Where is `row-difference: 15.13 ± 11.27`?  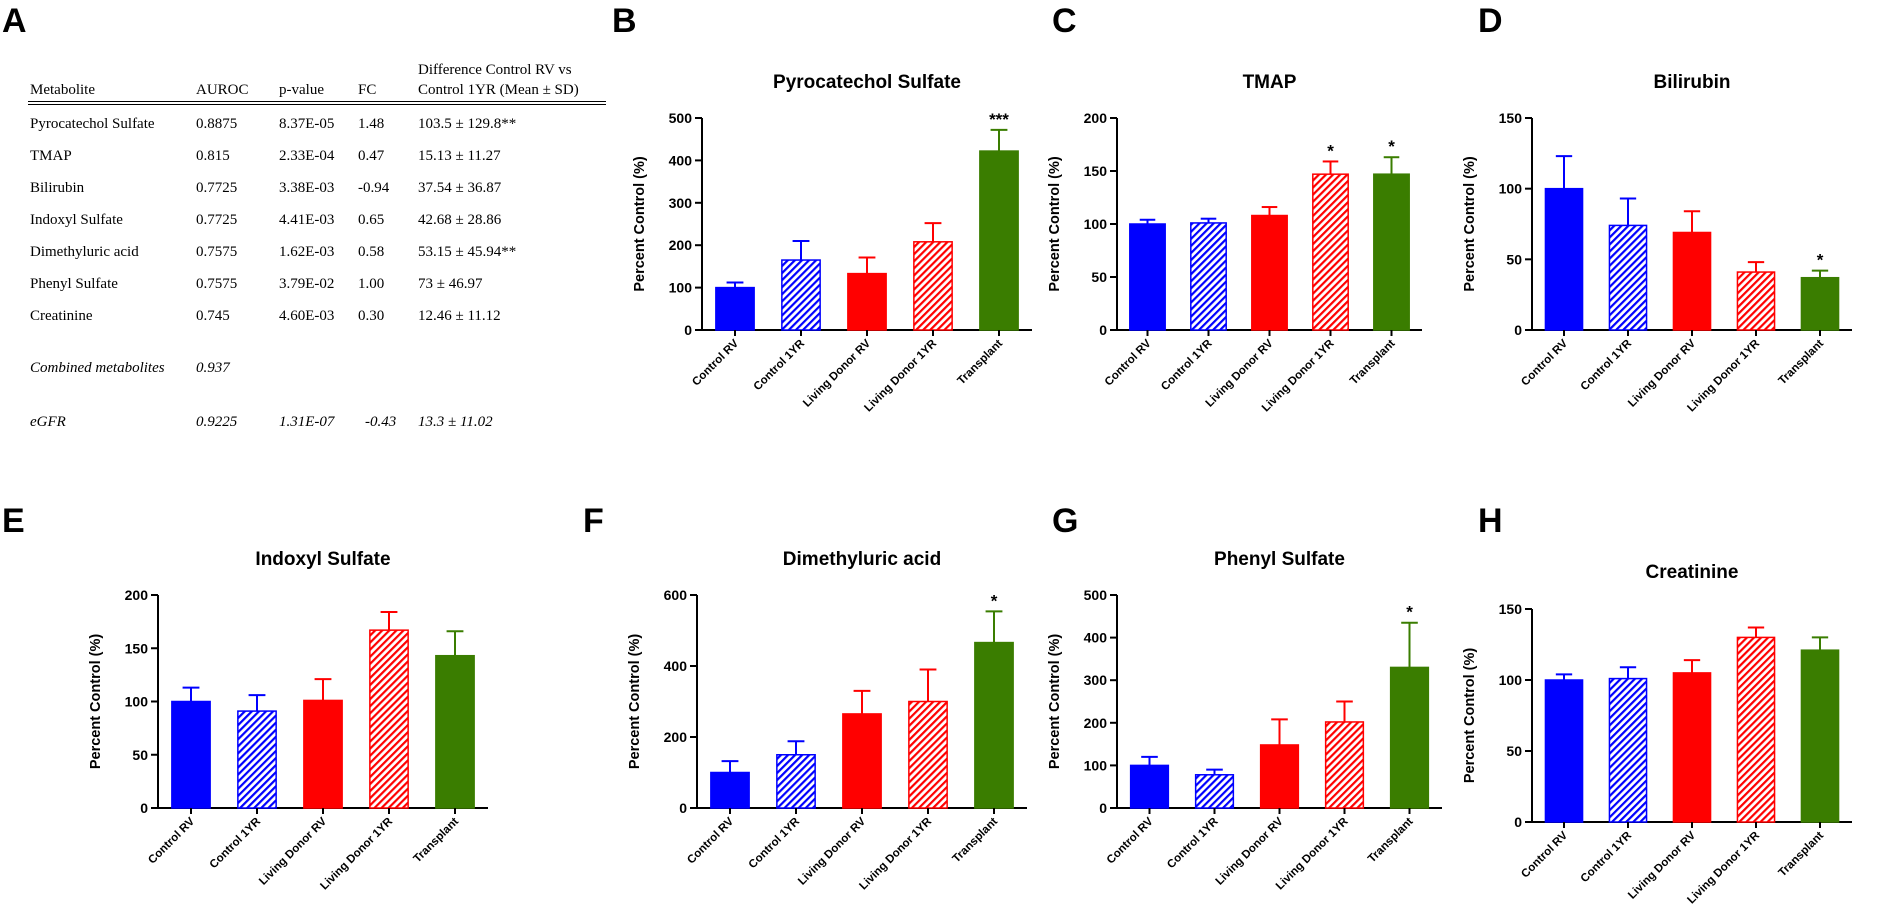
row-difference: 15.13 ± 11.27 is located at coordinates (459, 156).